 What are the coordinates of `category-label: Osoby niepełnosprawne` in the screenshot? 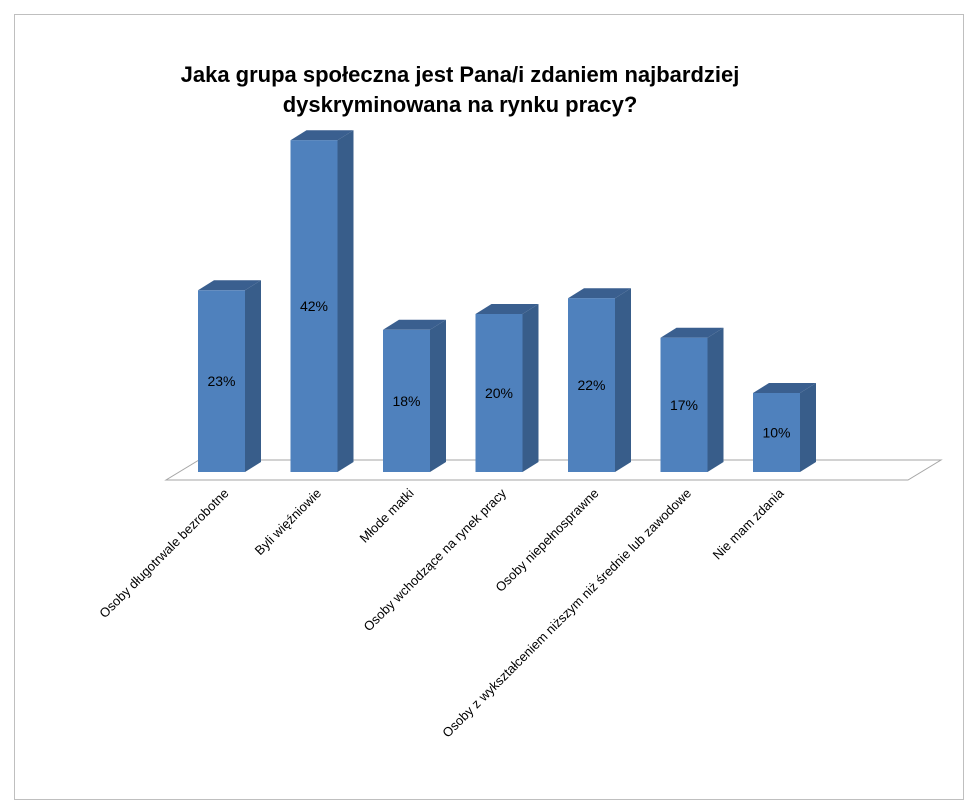 It's located at (546, 540).